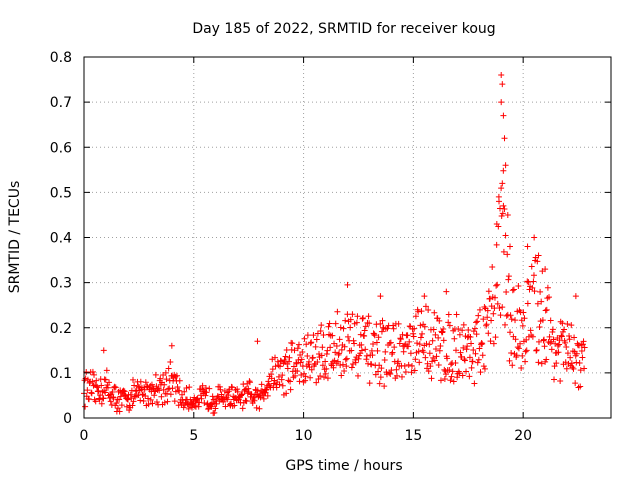 This screenshot has width=640, height=480. I want to click on y-tick-label: 0.2, so click(61, 329).